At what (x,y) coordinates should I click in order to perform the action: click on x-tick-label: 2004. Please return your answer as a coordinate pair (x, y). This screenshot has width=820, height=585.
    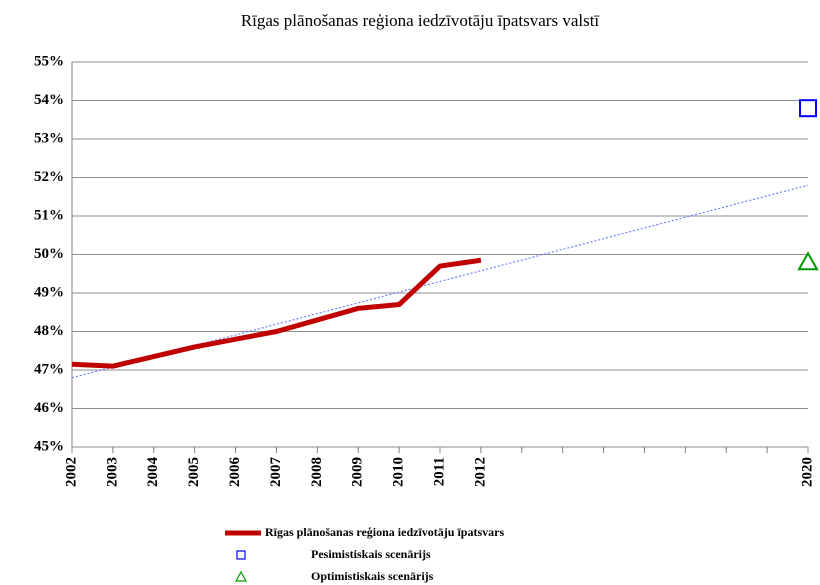
    Looking at the image, I should click on (153, 472).